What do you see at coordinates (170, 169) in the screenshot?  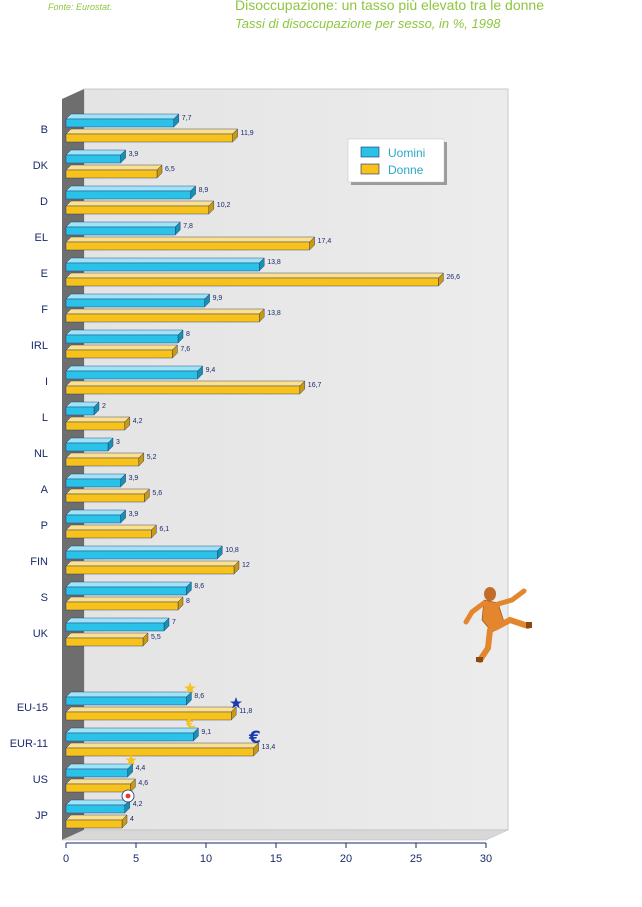 I see `value-label-donne-dk: 6,5` at bounding box center [170, 169].